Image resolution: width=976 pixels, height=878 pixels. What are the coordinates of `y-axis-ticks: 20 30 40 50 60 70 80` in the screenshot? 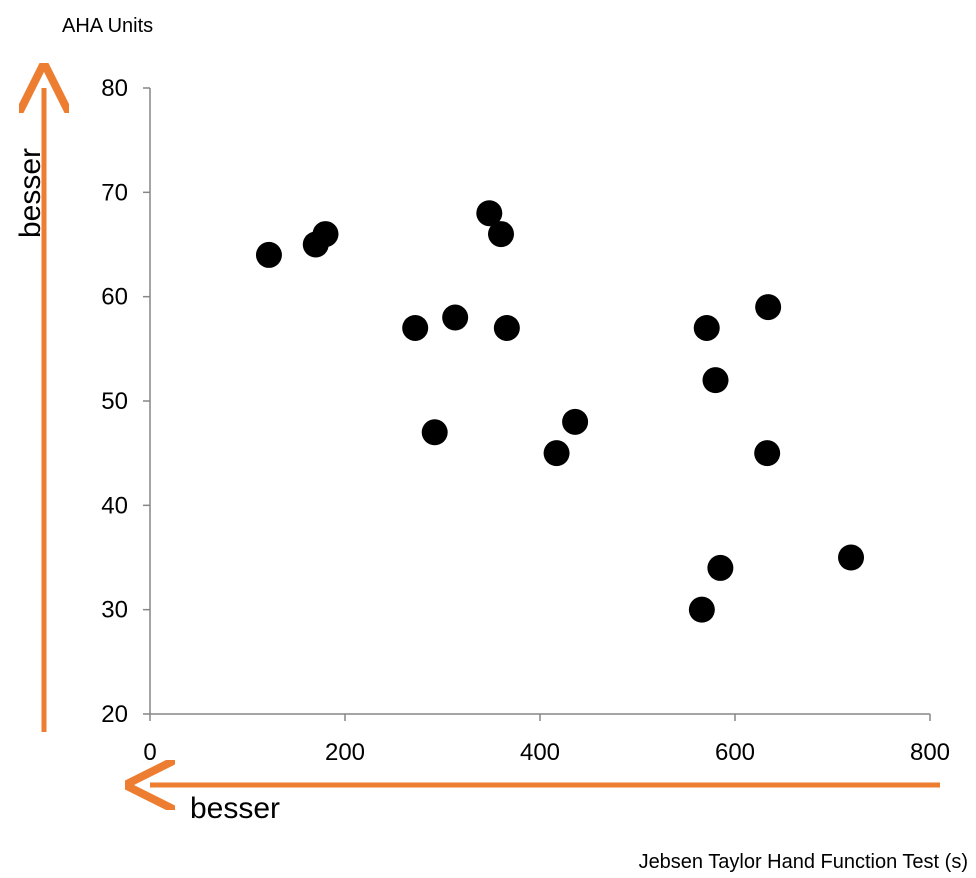 It's located at (125, 401).